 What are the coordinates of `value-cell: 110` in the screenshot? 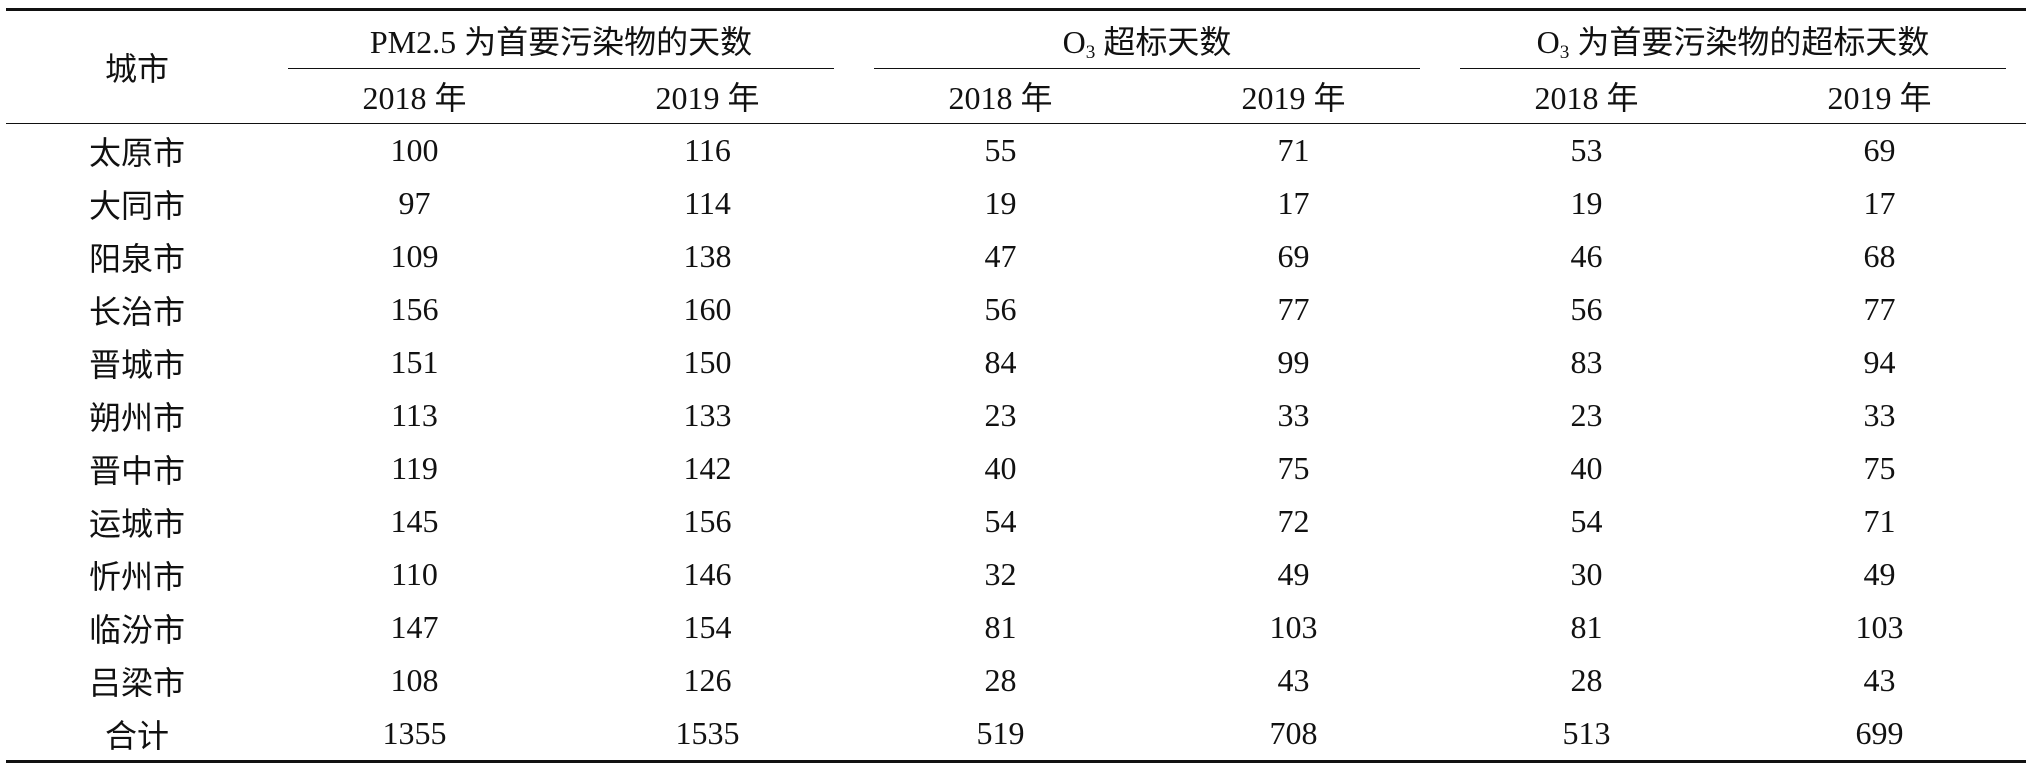 It's located at (414, 574).